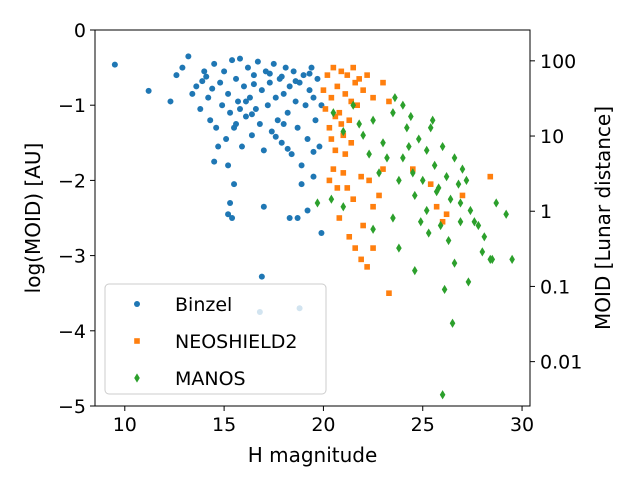  I want to click on y2-tick-label: 0.1, so click(555, 287).